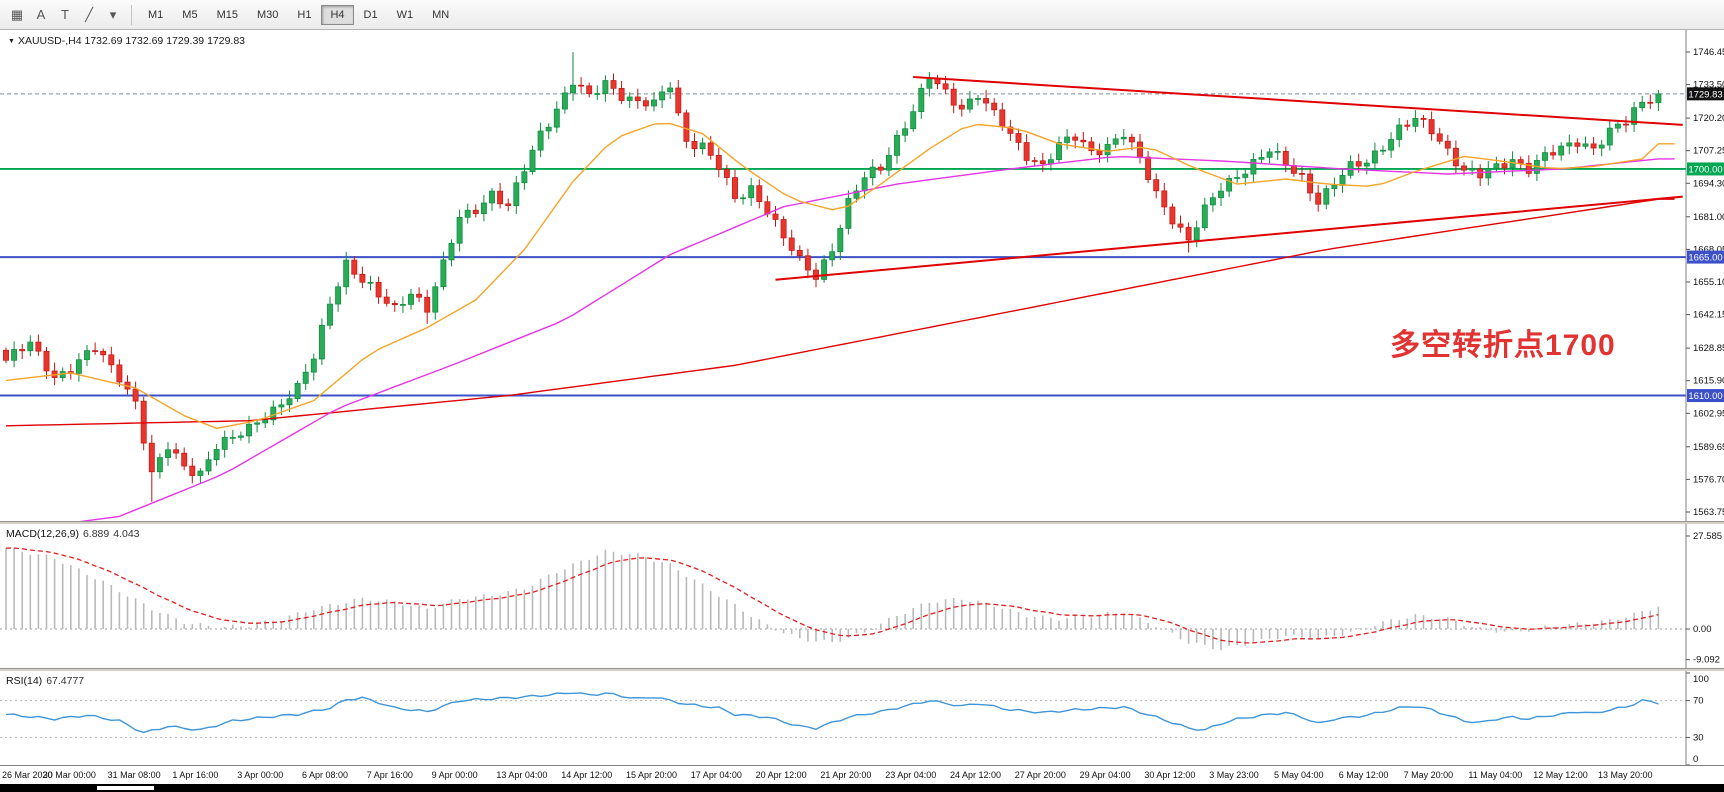 The width and height of the screenshot is (1724, 792). Describe the element at coordinates (862, 788) in the screenshot. I see `taskbar-strip` at that location.